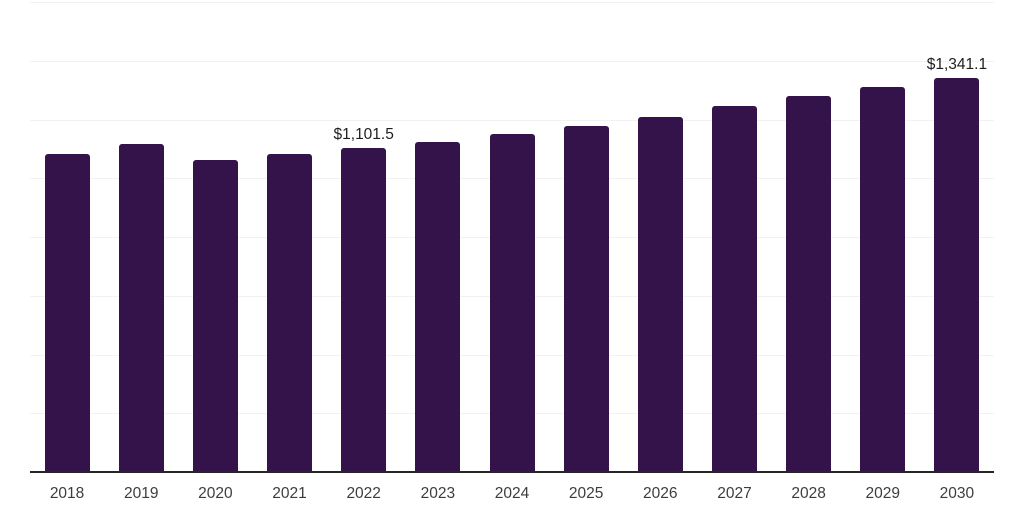  I want to click on bar-2025, so click(586, 298).